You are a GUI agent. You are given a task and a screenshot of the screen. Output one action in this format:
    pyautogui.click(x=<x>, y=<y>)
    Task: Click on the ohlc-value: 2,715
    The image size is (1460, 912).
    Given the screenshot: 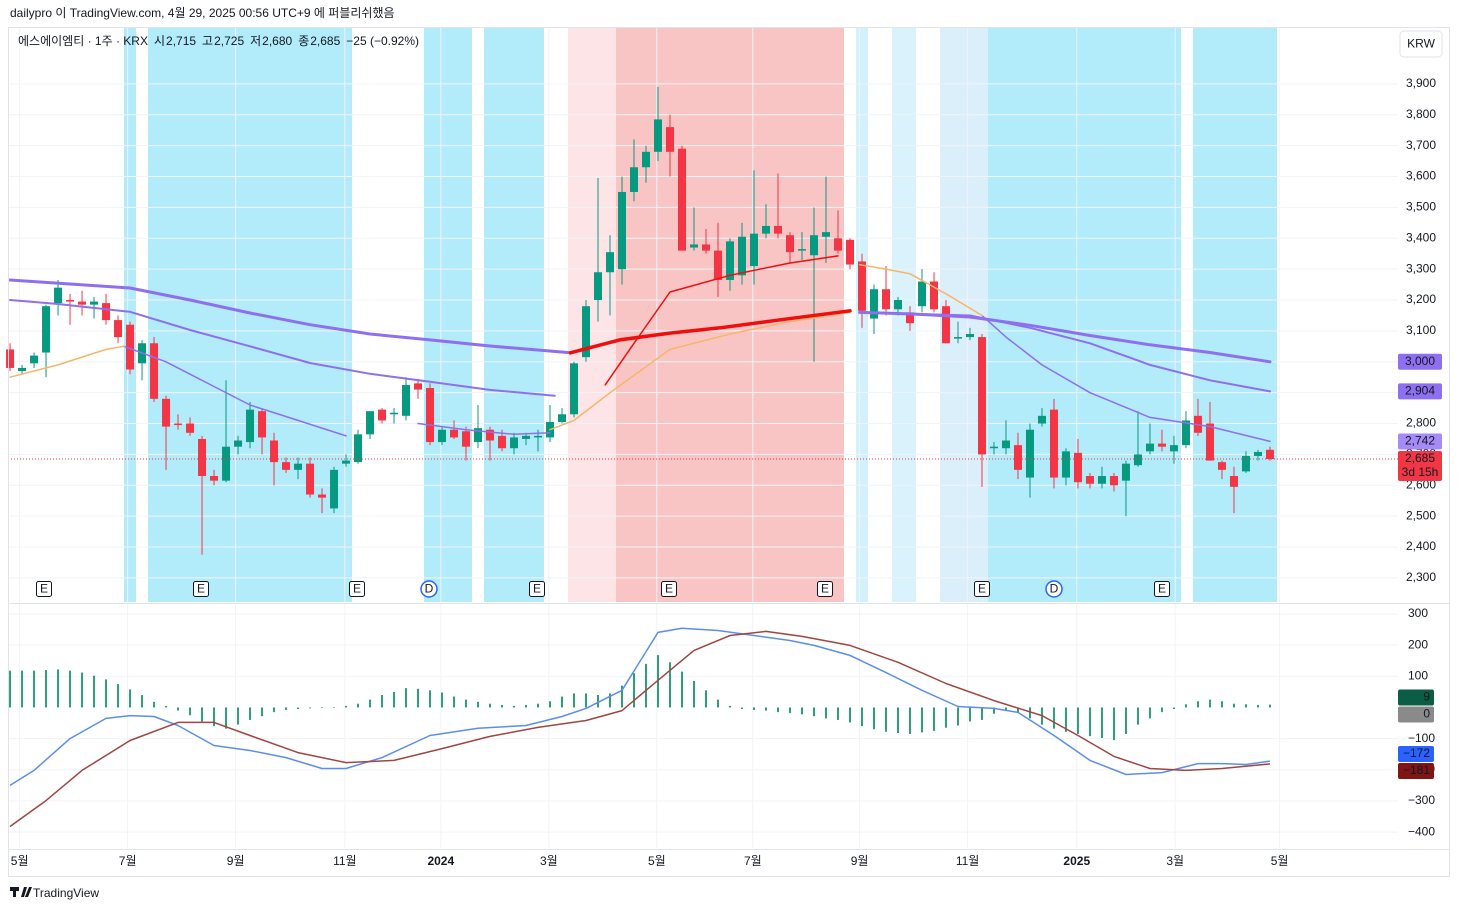 What is the action you would take?
    pyautogui.click(x=181, y=41)
    